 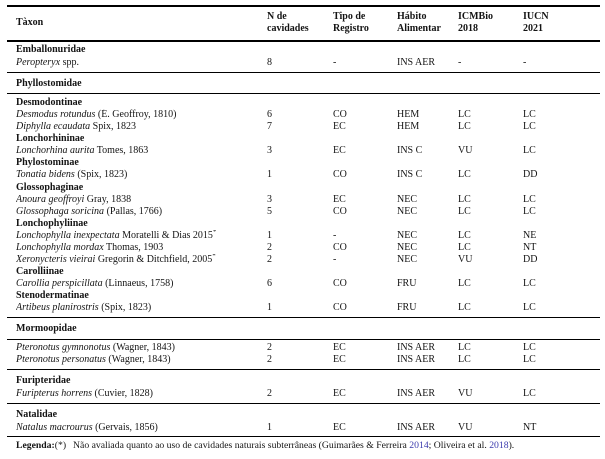 I want to click on column-header-label: 2018, so click(x=468, y=29).